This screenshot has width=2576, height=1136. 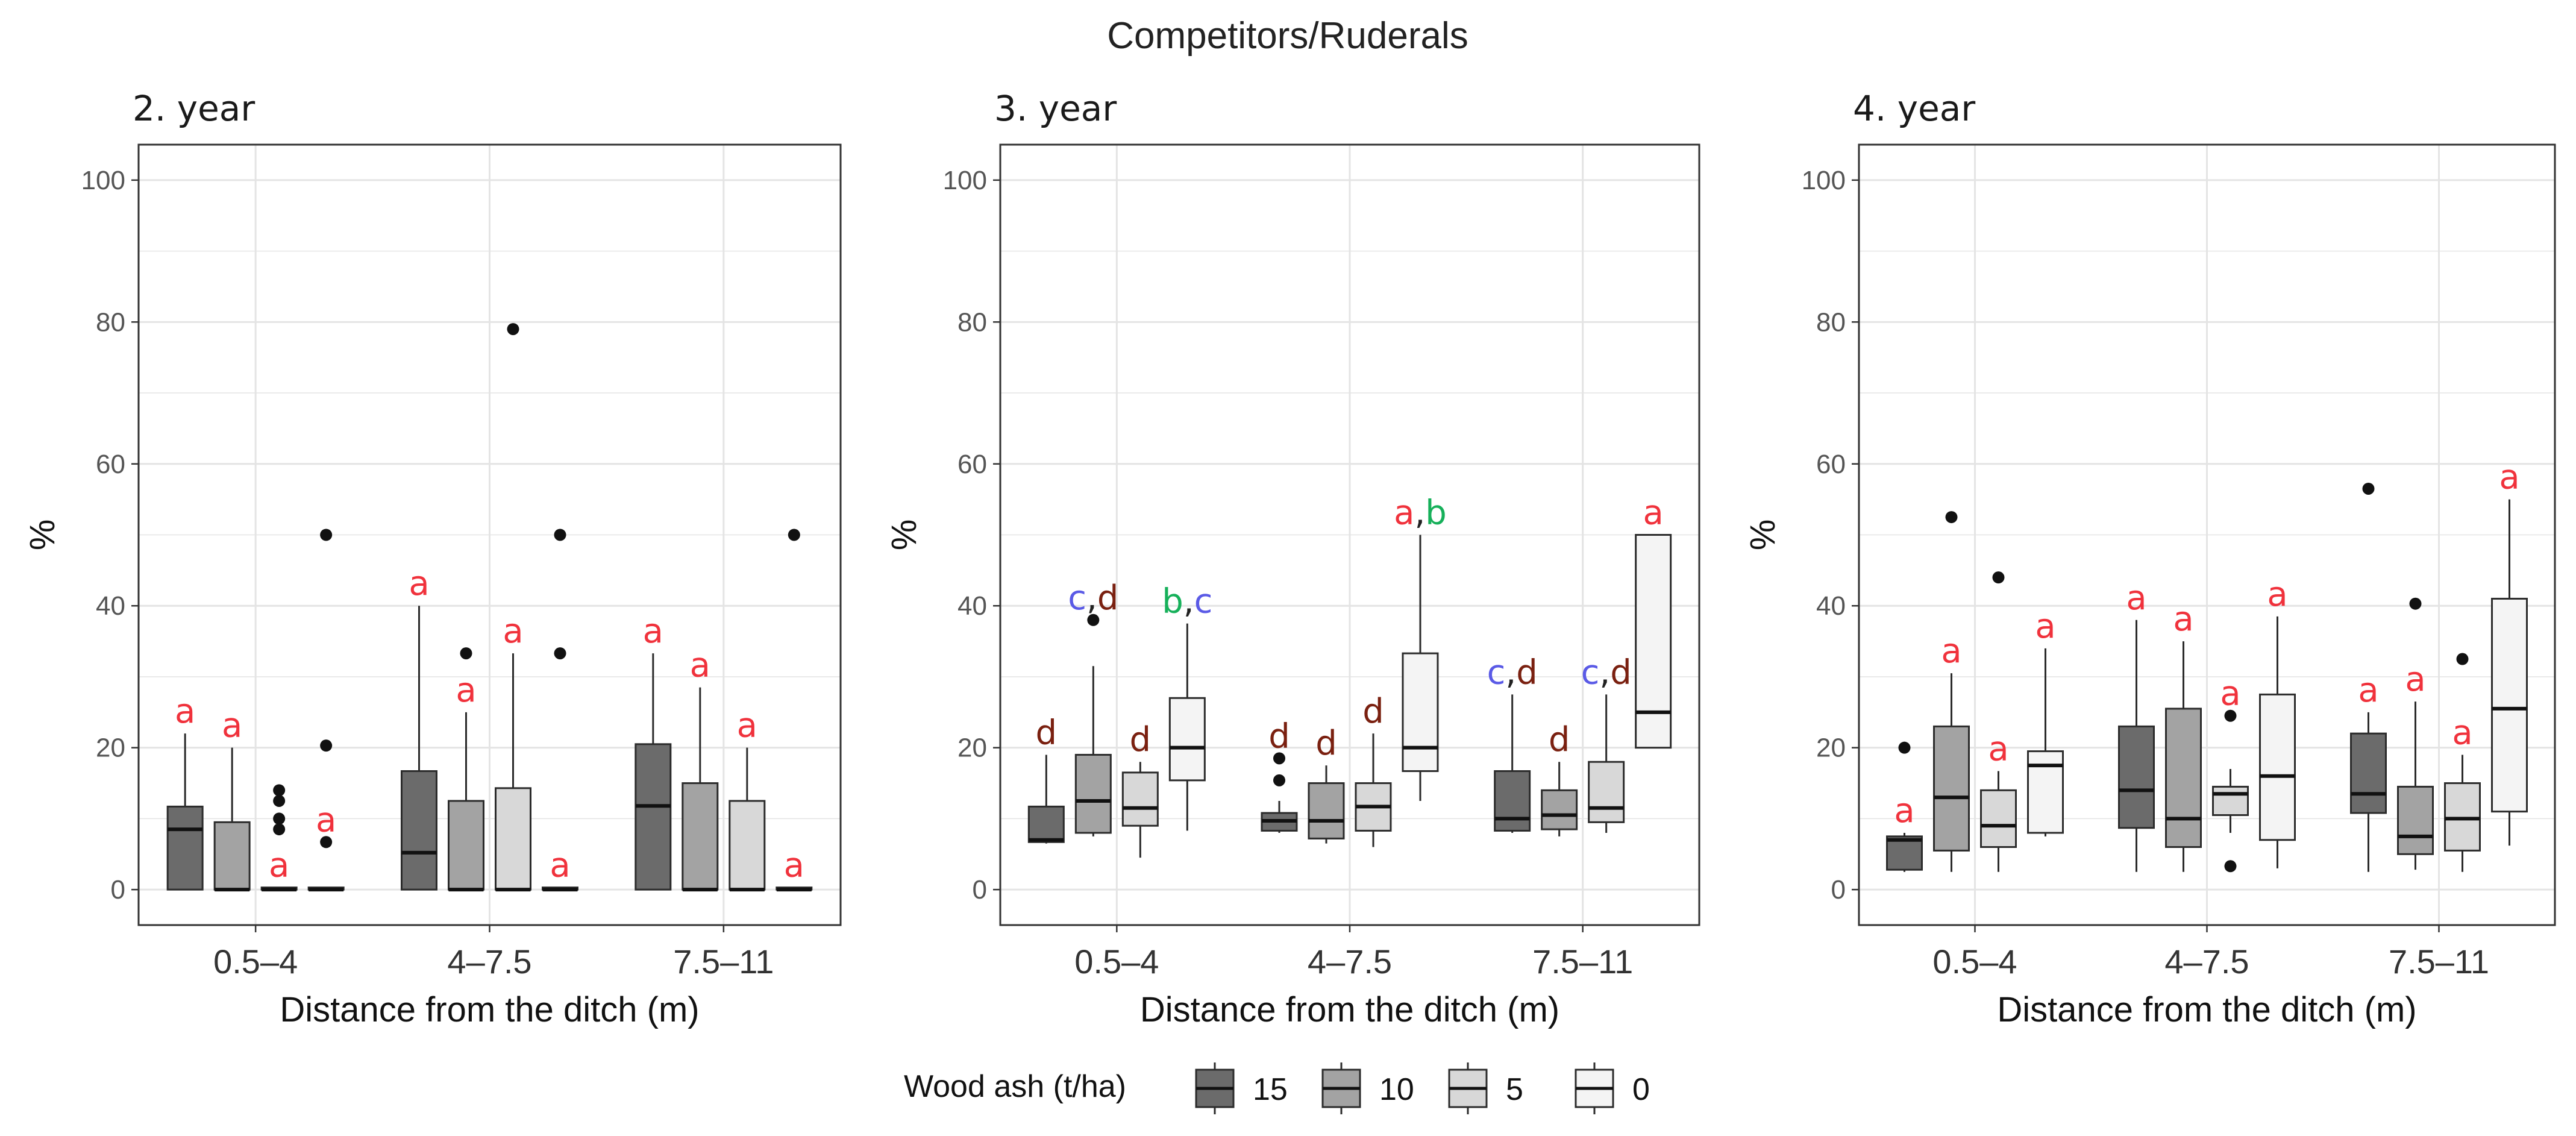 What do you see at coordinates (1485, 1088) in the screenshot?
I see `legend-item-5: 5` at bounding box center [1485, 1088].